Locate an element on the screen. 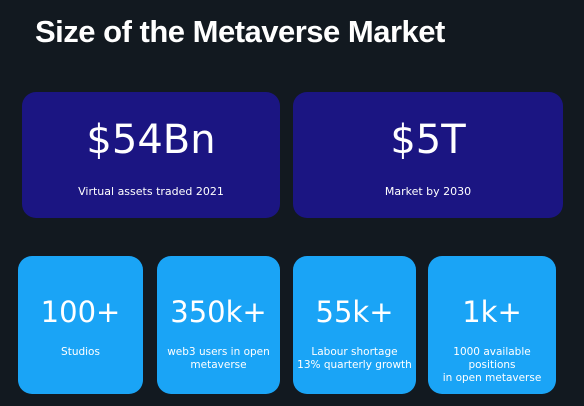 The width and height of the screenshot is (584, 406). stat-label-line: web3 users in open is located at coordinates (218, 352).